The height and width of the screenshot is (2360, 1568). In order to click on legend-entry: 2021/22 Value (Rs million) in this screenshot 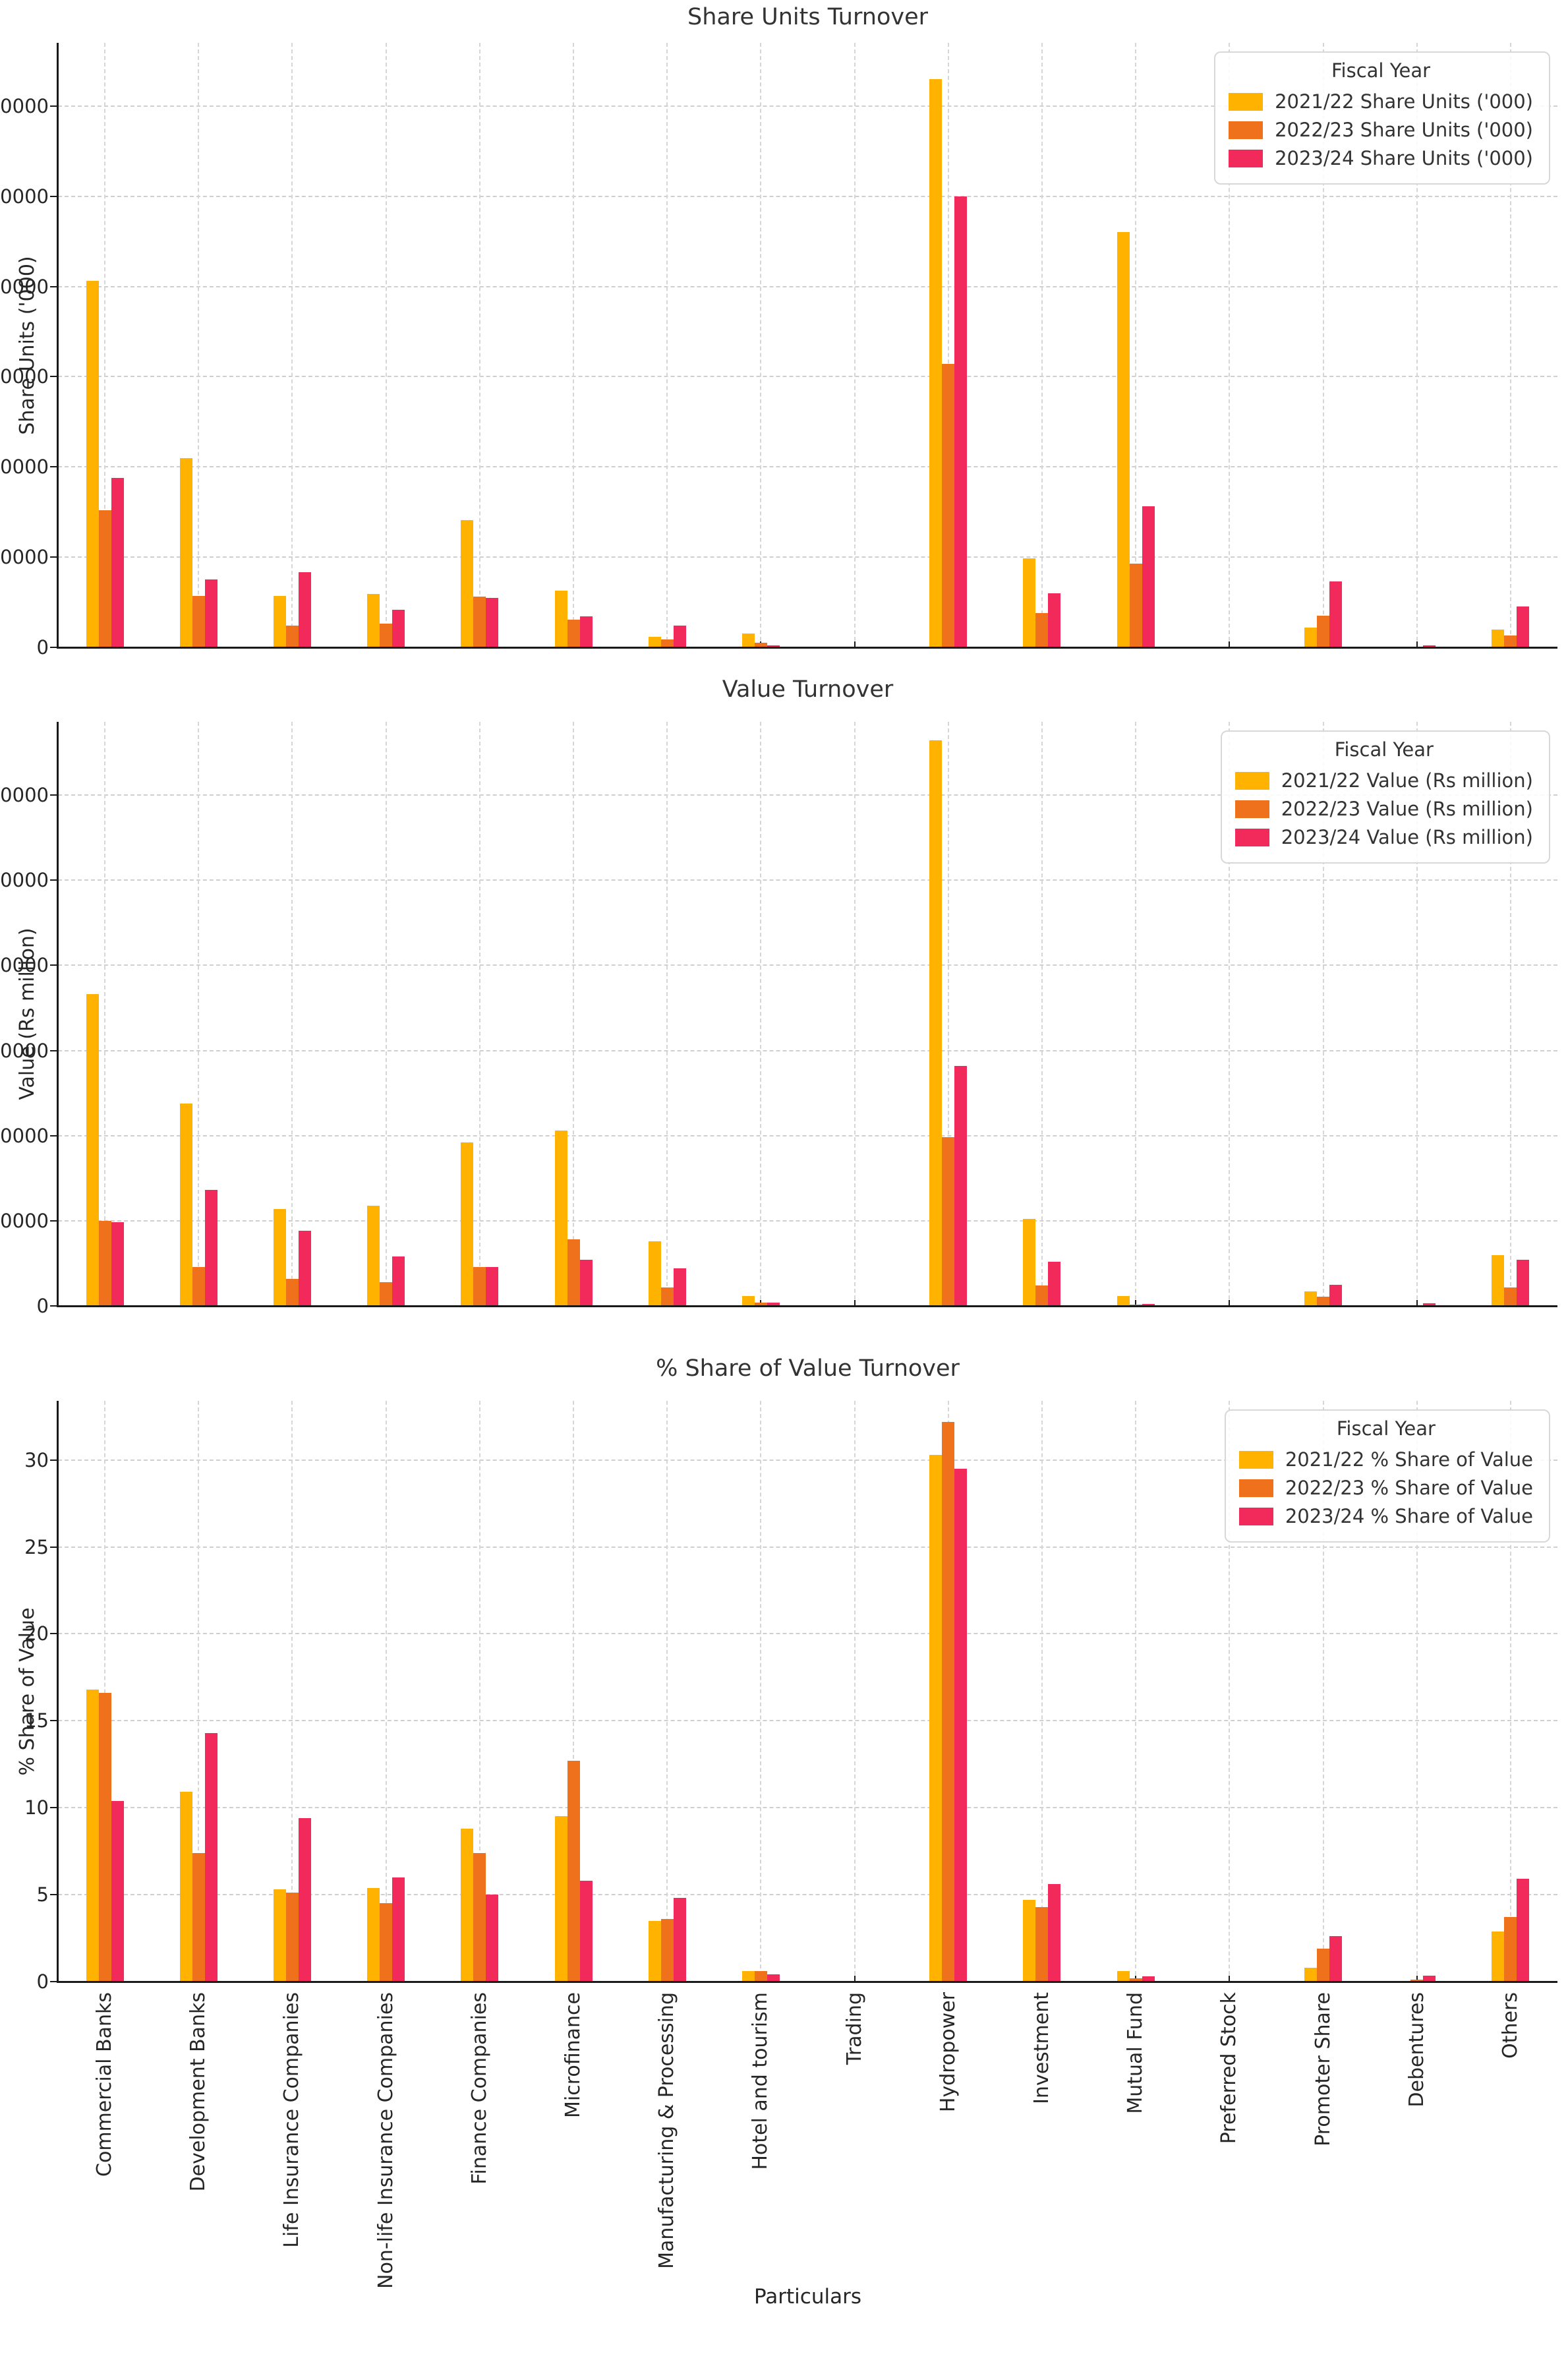, I will do `click(1383, 780)`.